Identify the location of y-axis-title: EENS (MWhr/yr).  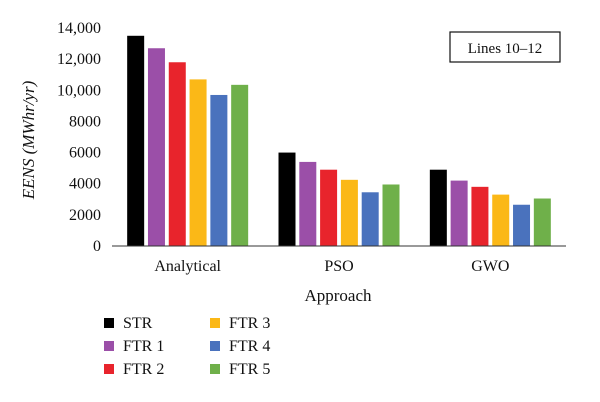
(28, 140).